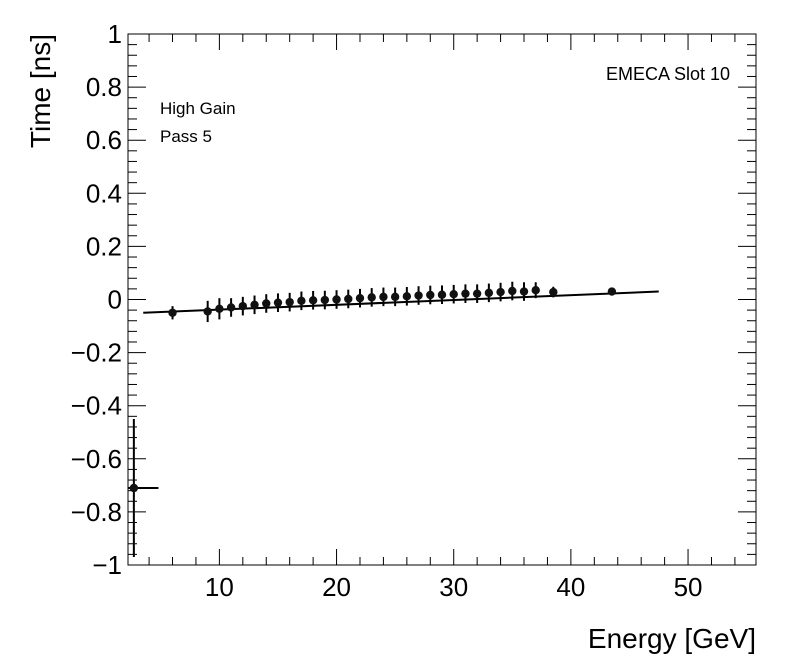  What do you see at coordinates (115, 300) in the screenshot?
I see `y-tick-label: 0` at bounding box center [115, 300].